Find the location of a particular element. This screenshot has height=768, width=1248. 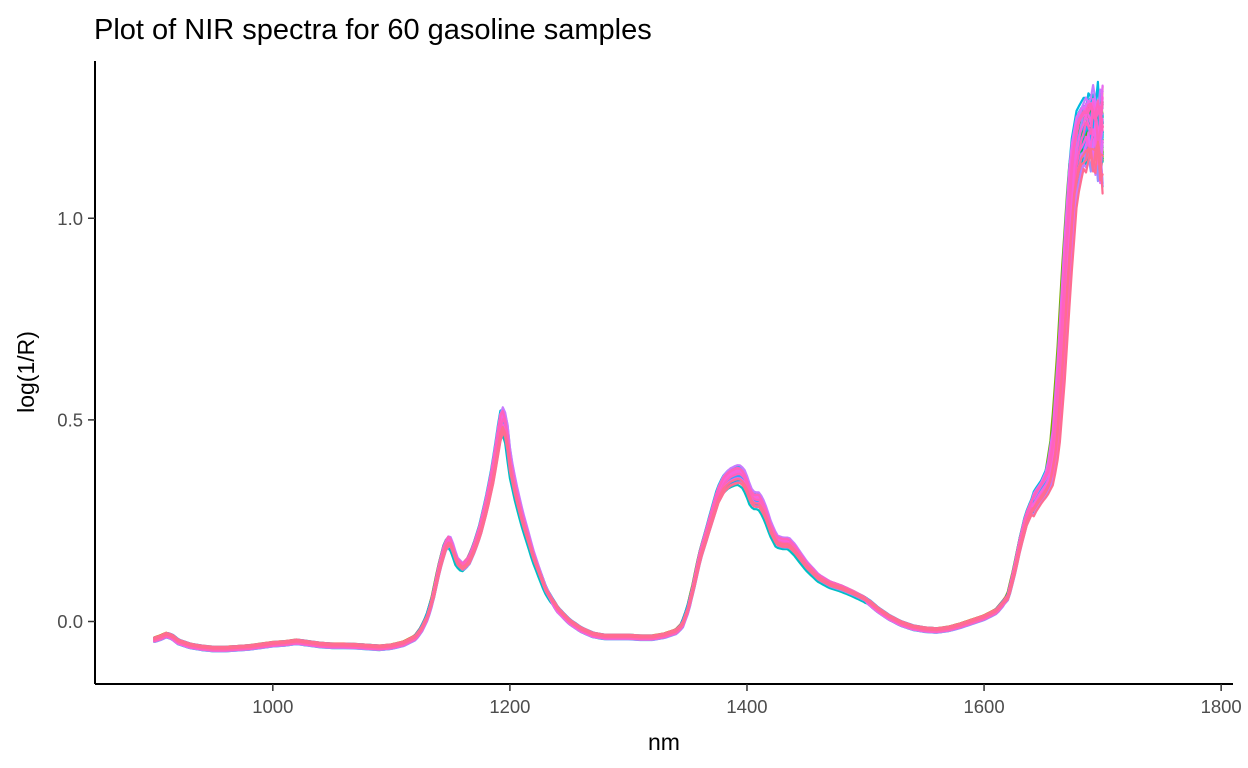

x-axis-ticks: 1000 1200 1400 1600 1800 is located at coordinates (747, 700).